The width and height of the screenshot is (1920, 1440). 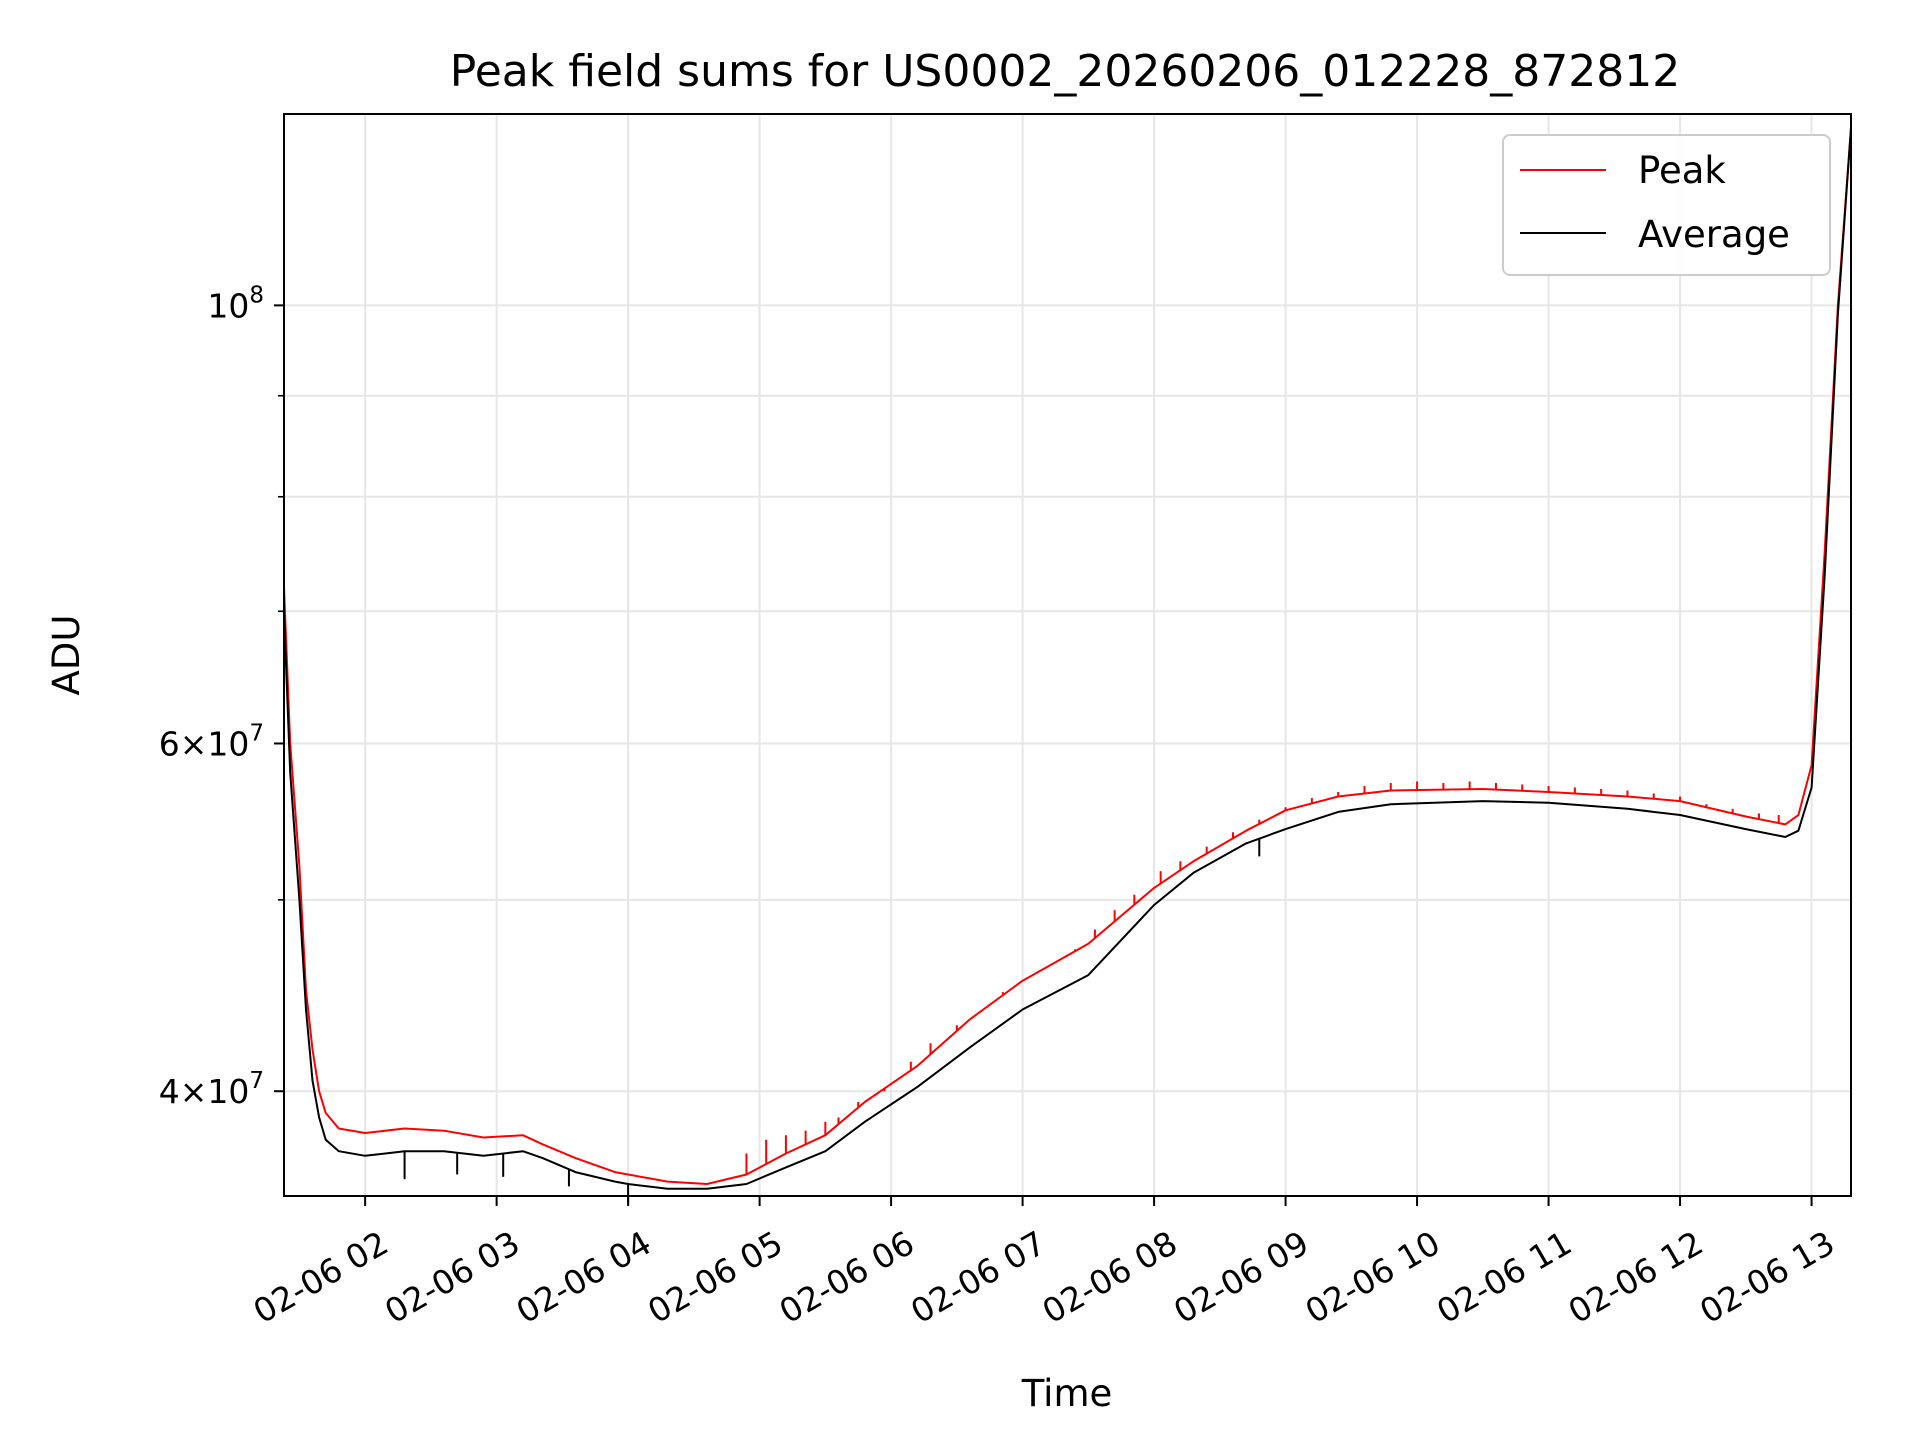 I want to click on legend-label-peak: Peak, so click(x=1682, y=170).